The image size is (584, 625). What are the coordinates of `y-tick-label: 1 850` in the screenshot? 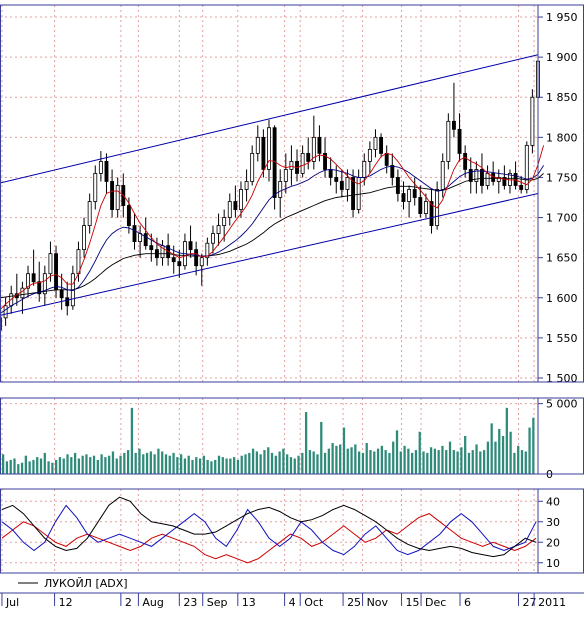 It's located at (562, 97).